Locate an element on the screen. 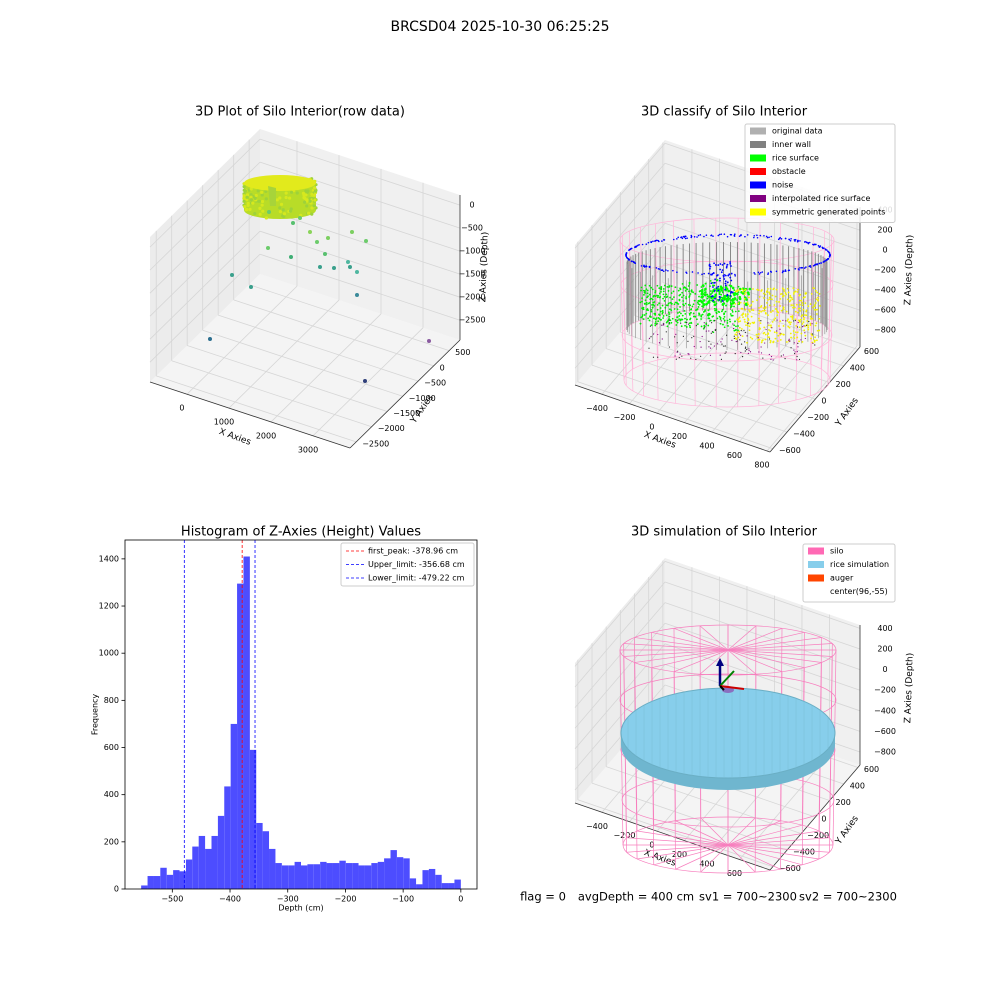 This screenshot has width=1000, height=1000. legend-swatch is located at coordinates (758, 144).